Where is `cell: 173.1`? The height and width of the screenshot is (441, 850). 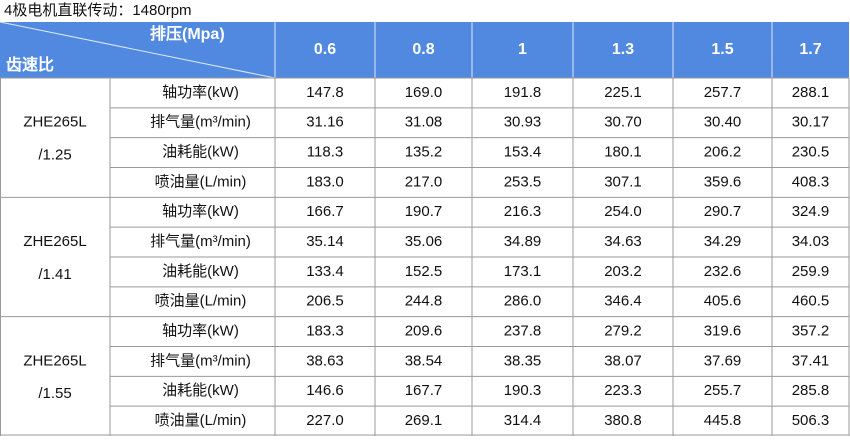
cell: 173.1 is located at coordinates (523, 271).